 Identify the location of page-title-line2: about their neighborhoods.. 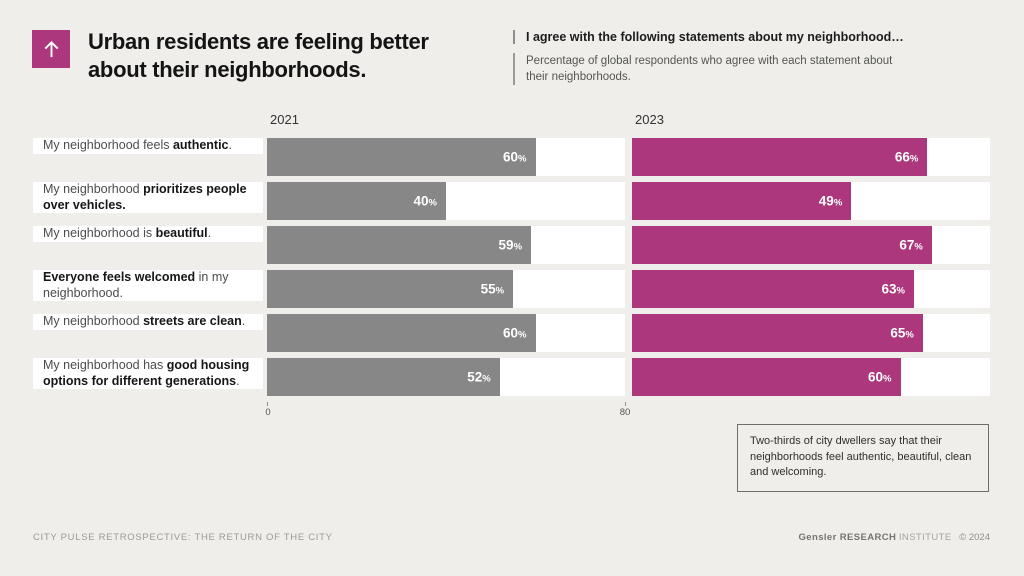
(227, 69).